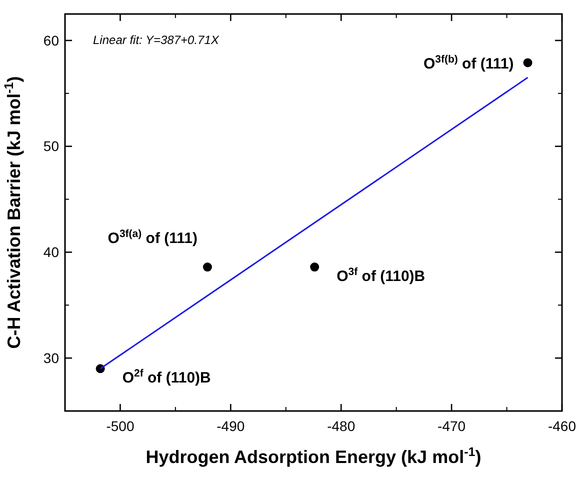 This screenshot has height=477, width=580. What do you see at coordinates (468, 63) in the screenshot?
I see `annotation: O$^{3f(b)}$ of (111)` at bounding box center [468, 63].